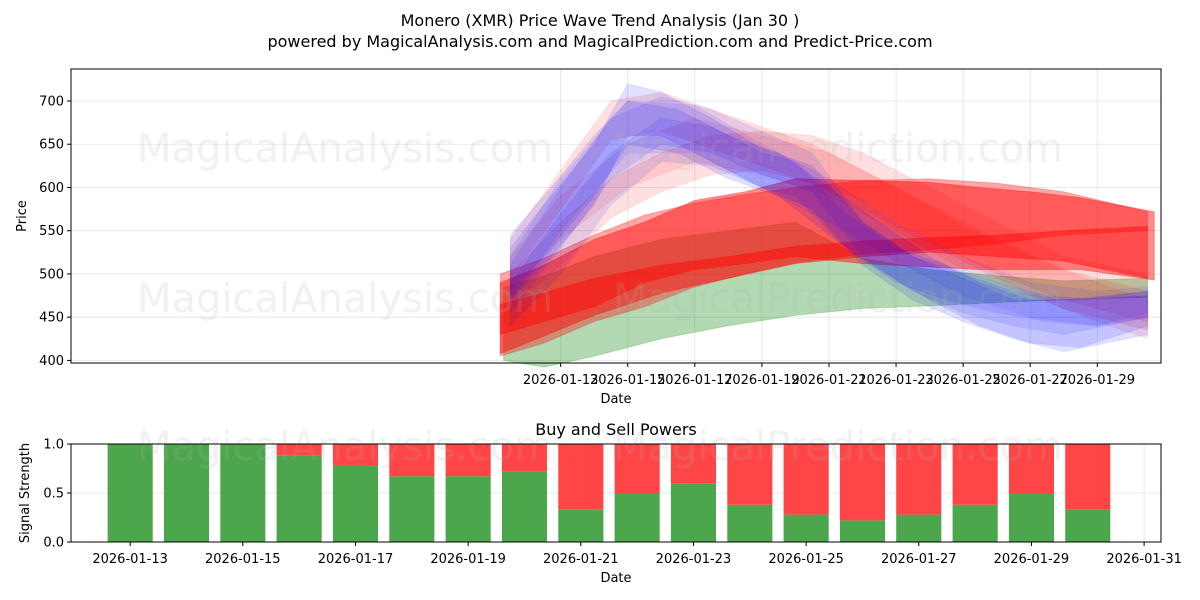 The height and width of the screenshot is (600, 1200). Describe the element at coordinates (345, 299) in the screenshot. I see `watermark-mid-left: MagicalAnalysis.com` at that location.